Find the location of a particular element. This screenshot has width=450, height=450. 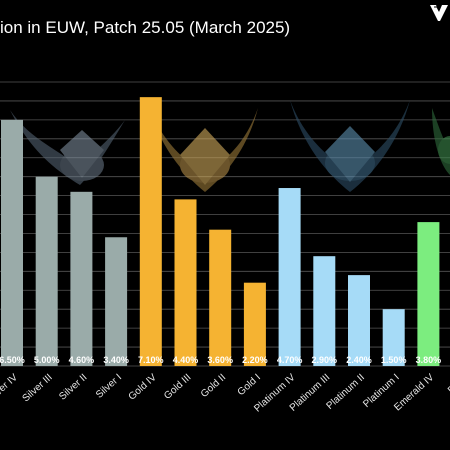

x-tick-label: Gold IV is located at coordinates (143, 387).